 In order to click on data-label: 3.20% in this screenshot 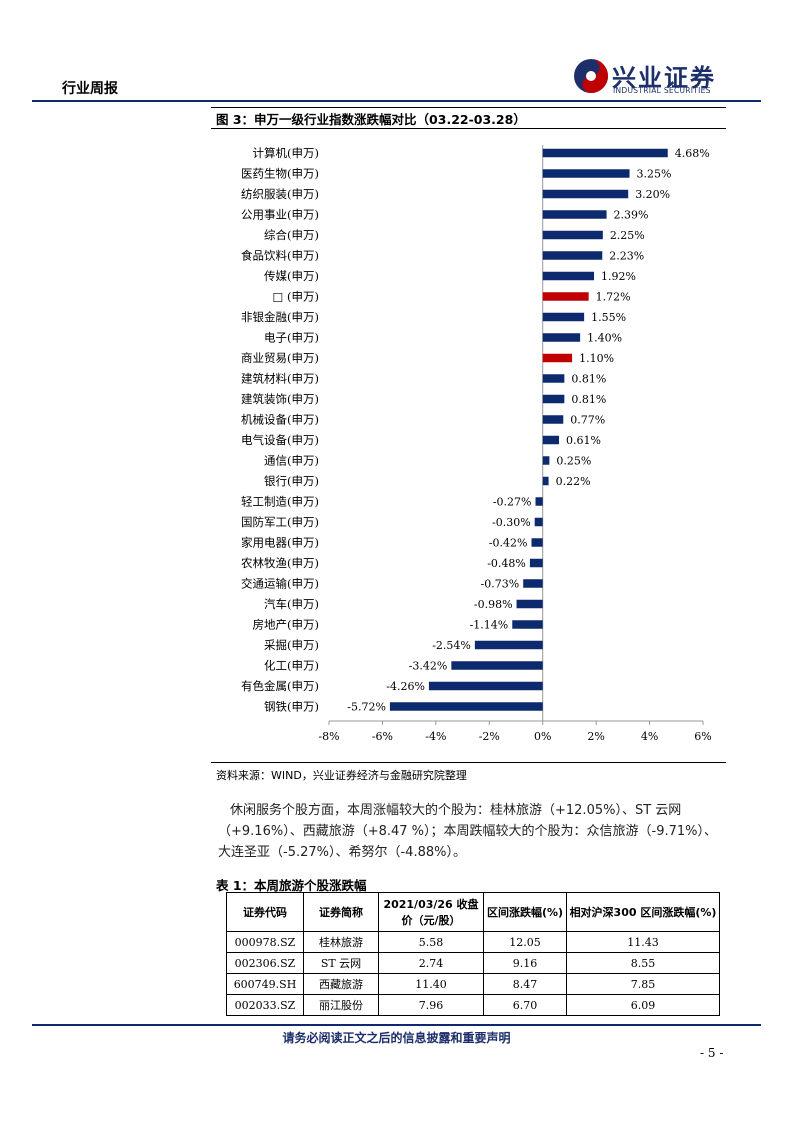, I will do `click(652, 194)`.